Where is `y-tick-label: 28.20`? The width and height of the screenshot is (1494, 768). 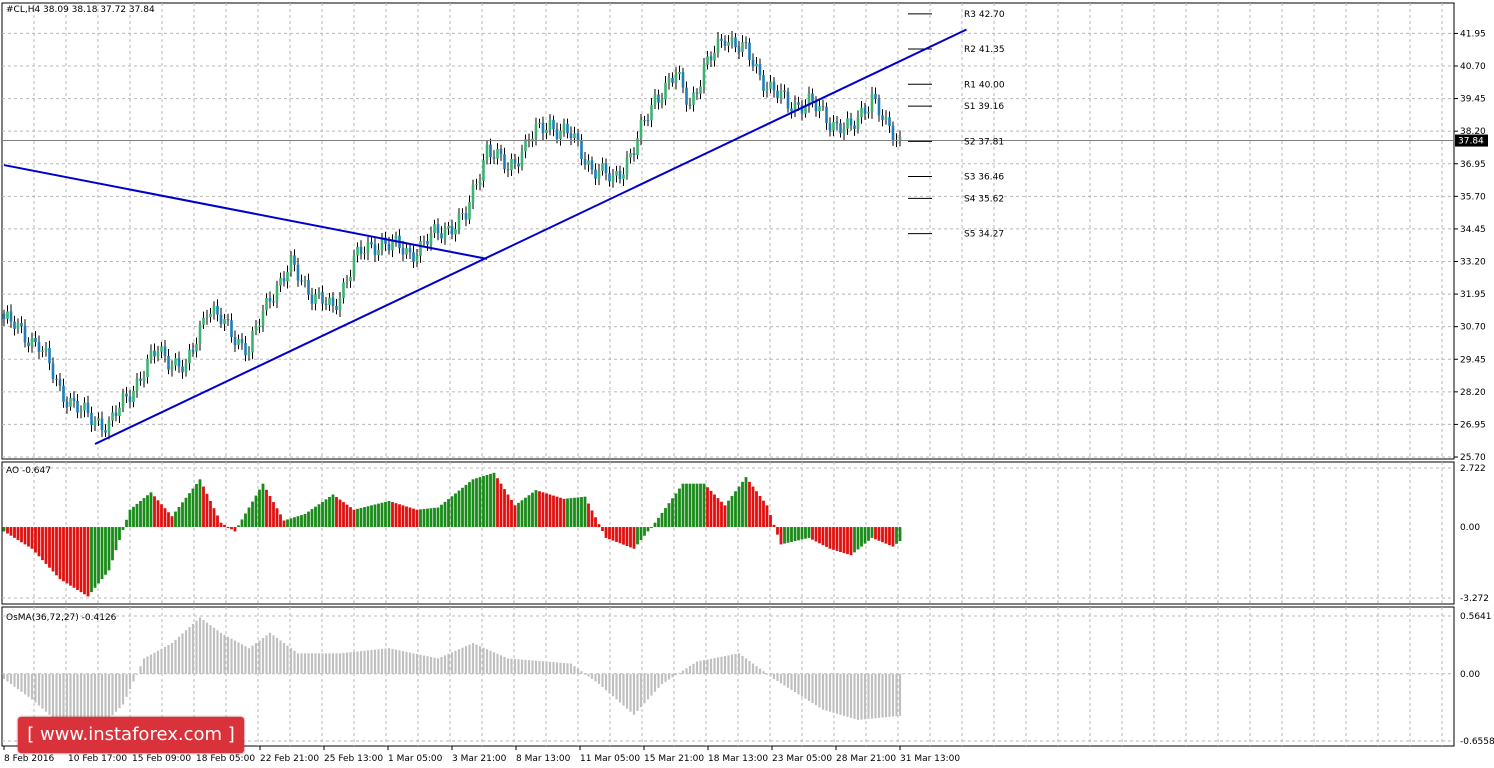 y-tick-label: 28.20 is located at coordinates (1473, 393).